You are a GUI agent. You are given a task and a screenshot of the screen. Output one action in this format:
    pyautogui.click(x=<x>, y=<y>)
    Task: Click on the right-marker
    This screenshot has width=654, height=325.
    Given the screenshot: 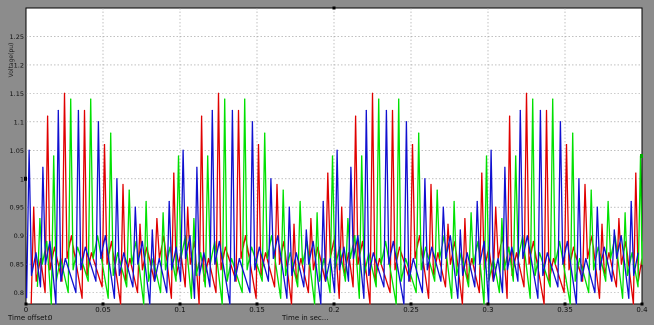 What is the action you would take?
    pyautogui.click(x=641, y=156)
    